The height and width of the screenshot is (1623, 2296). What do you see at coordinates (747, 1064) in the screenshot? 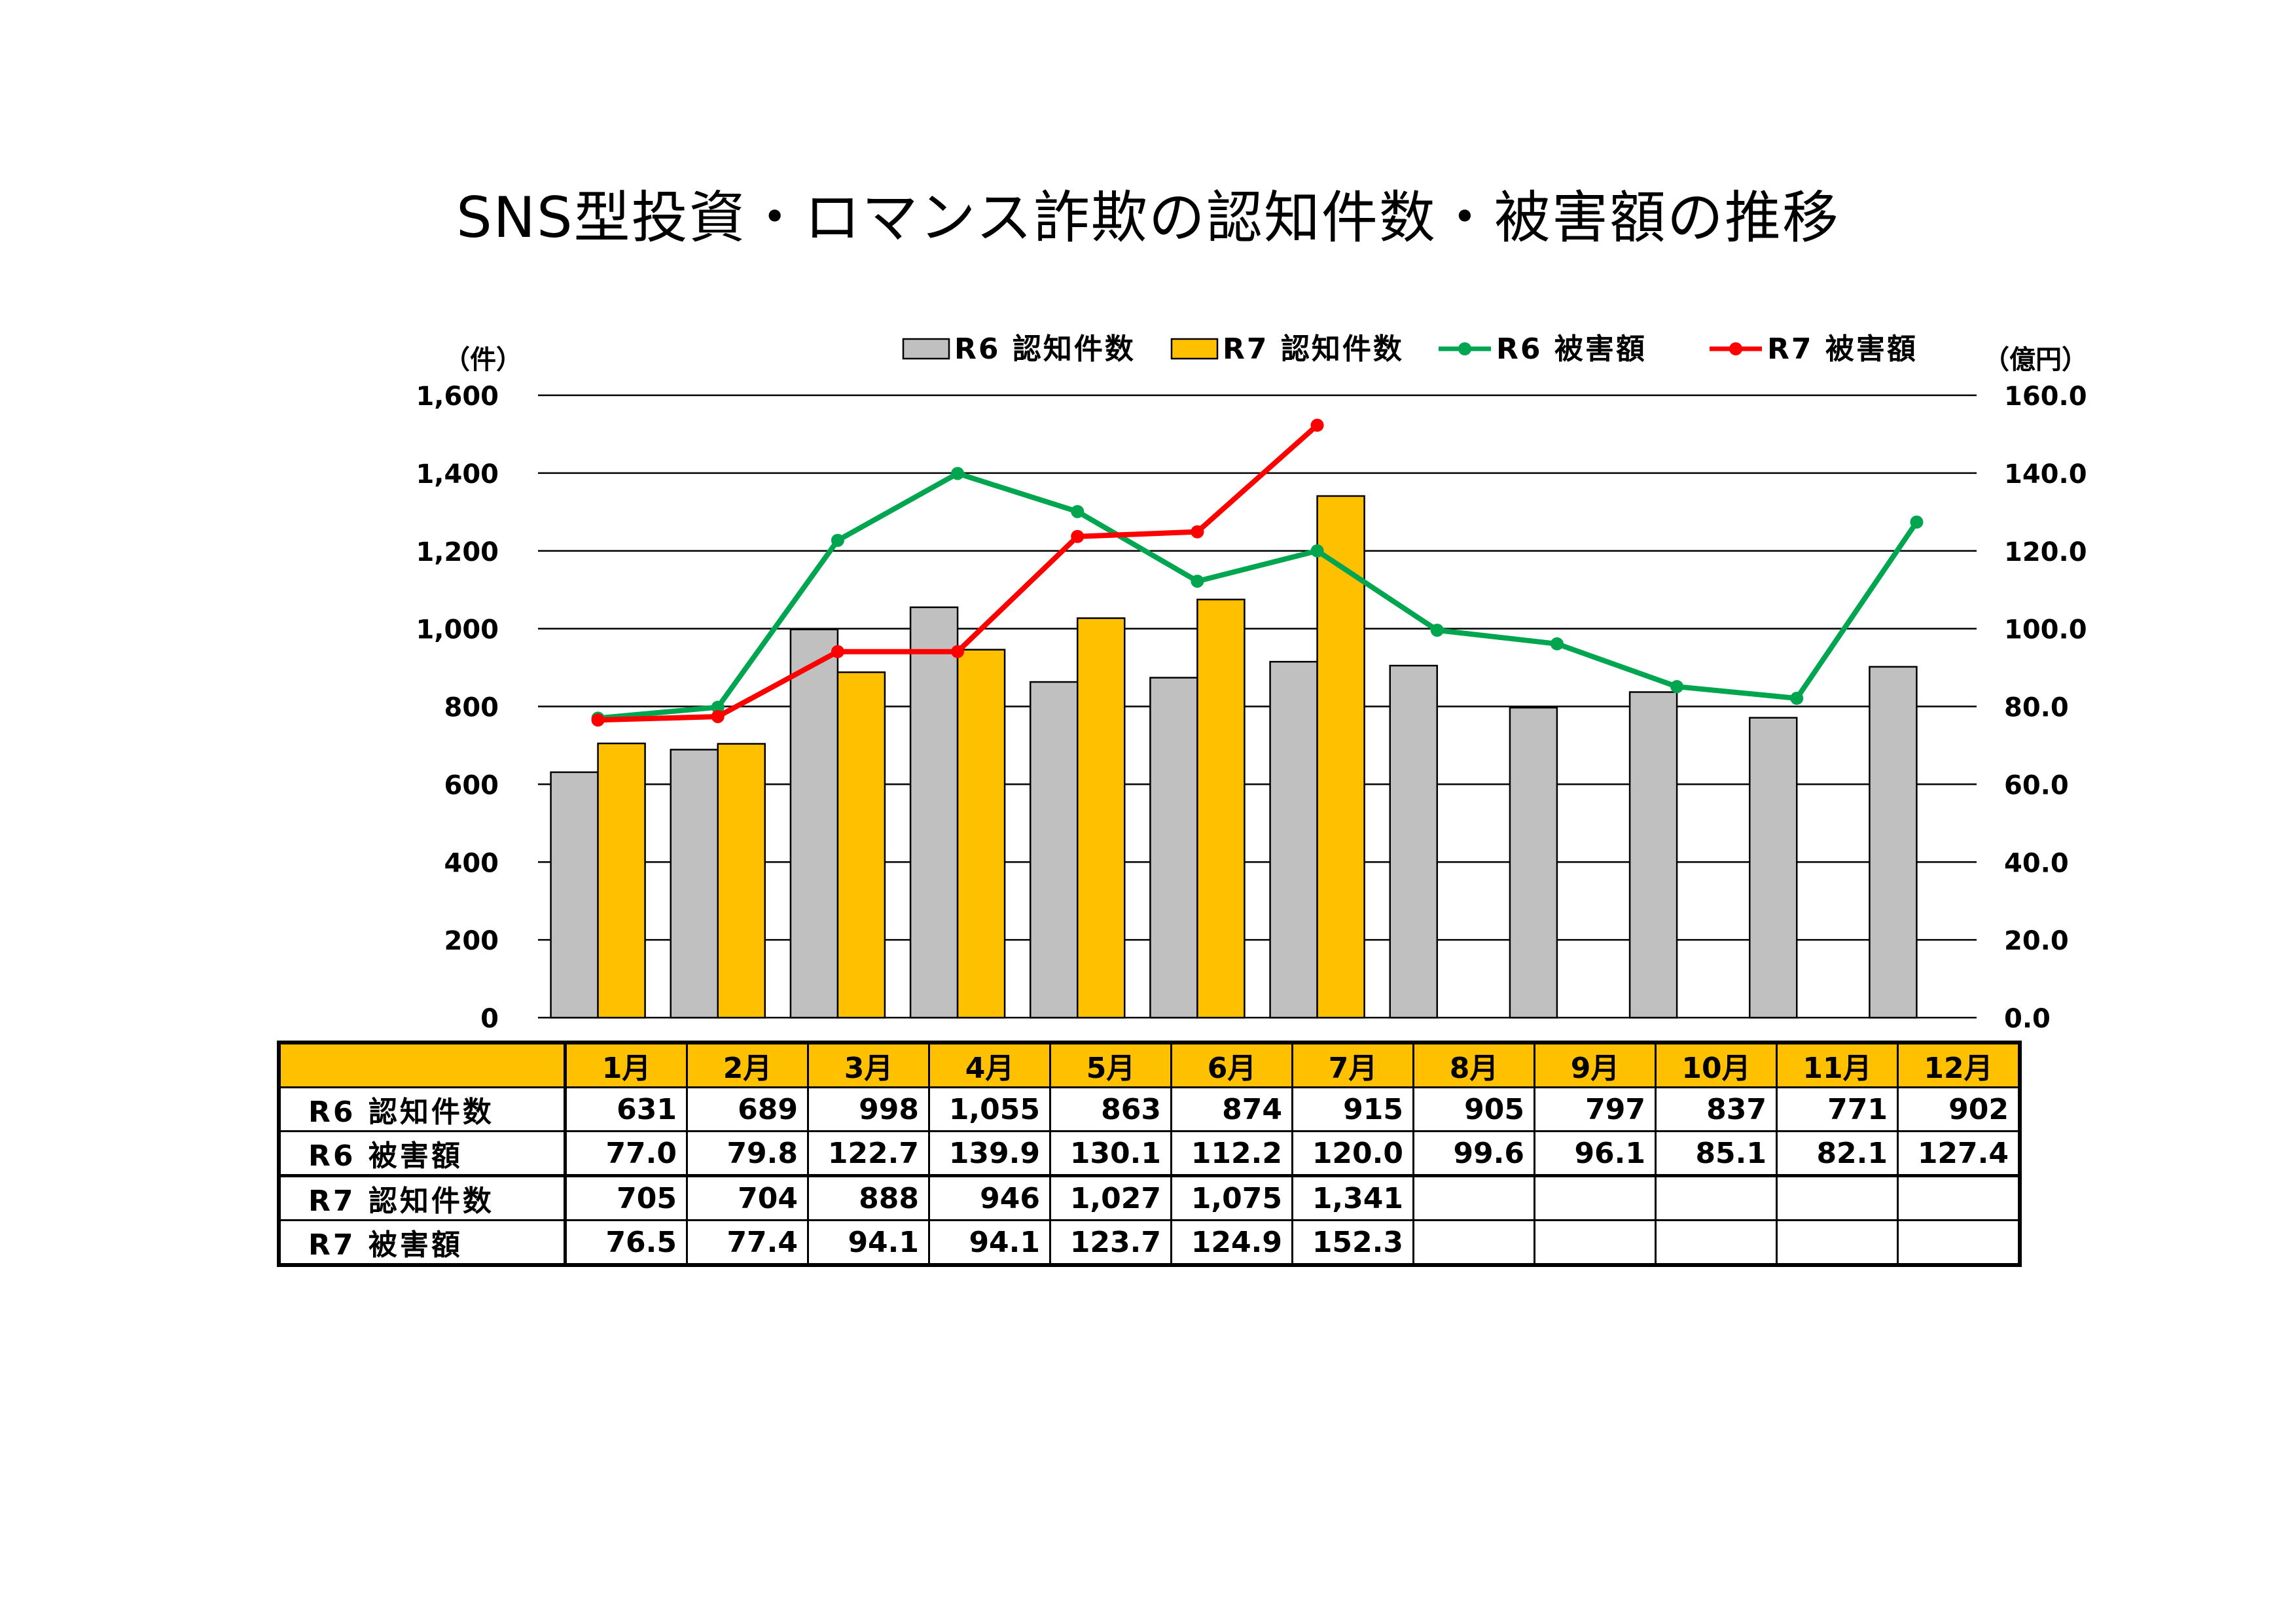
I see `month-header-cell: 2月` at bounding box center [747, 1064].